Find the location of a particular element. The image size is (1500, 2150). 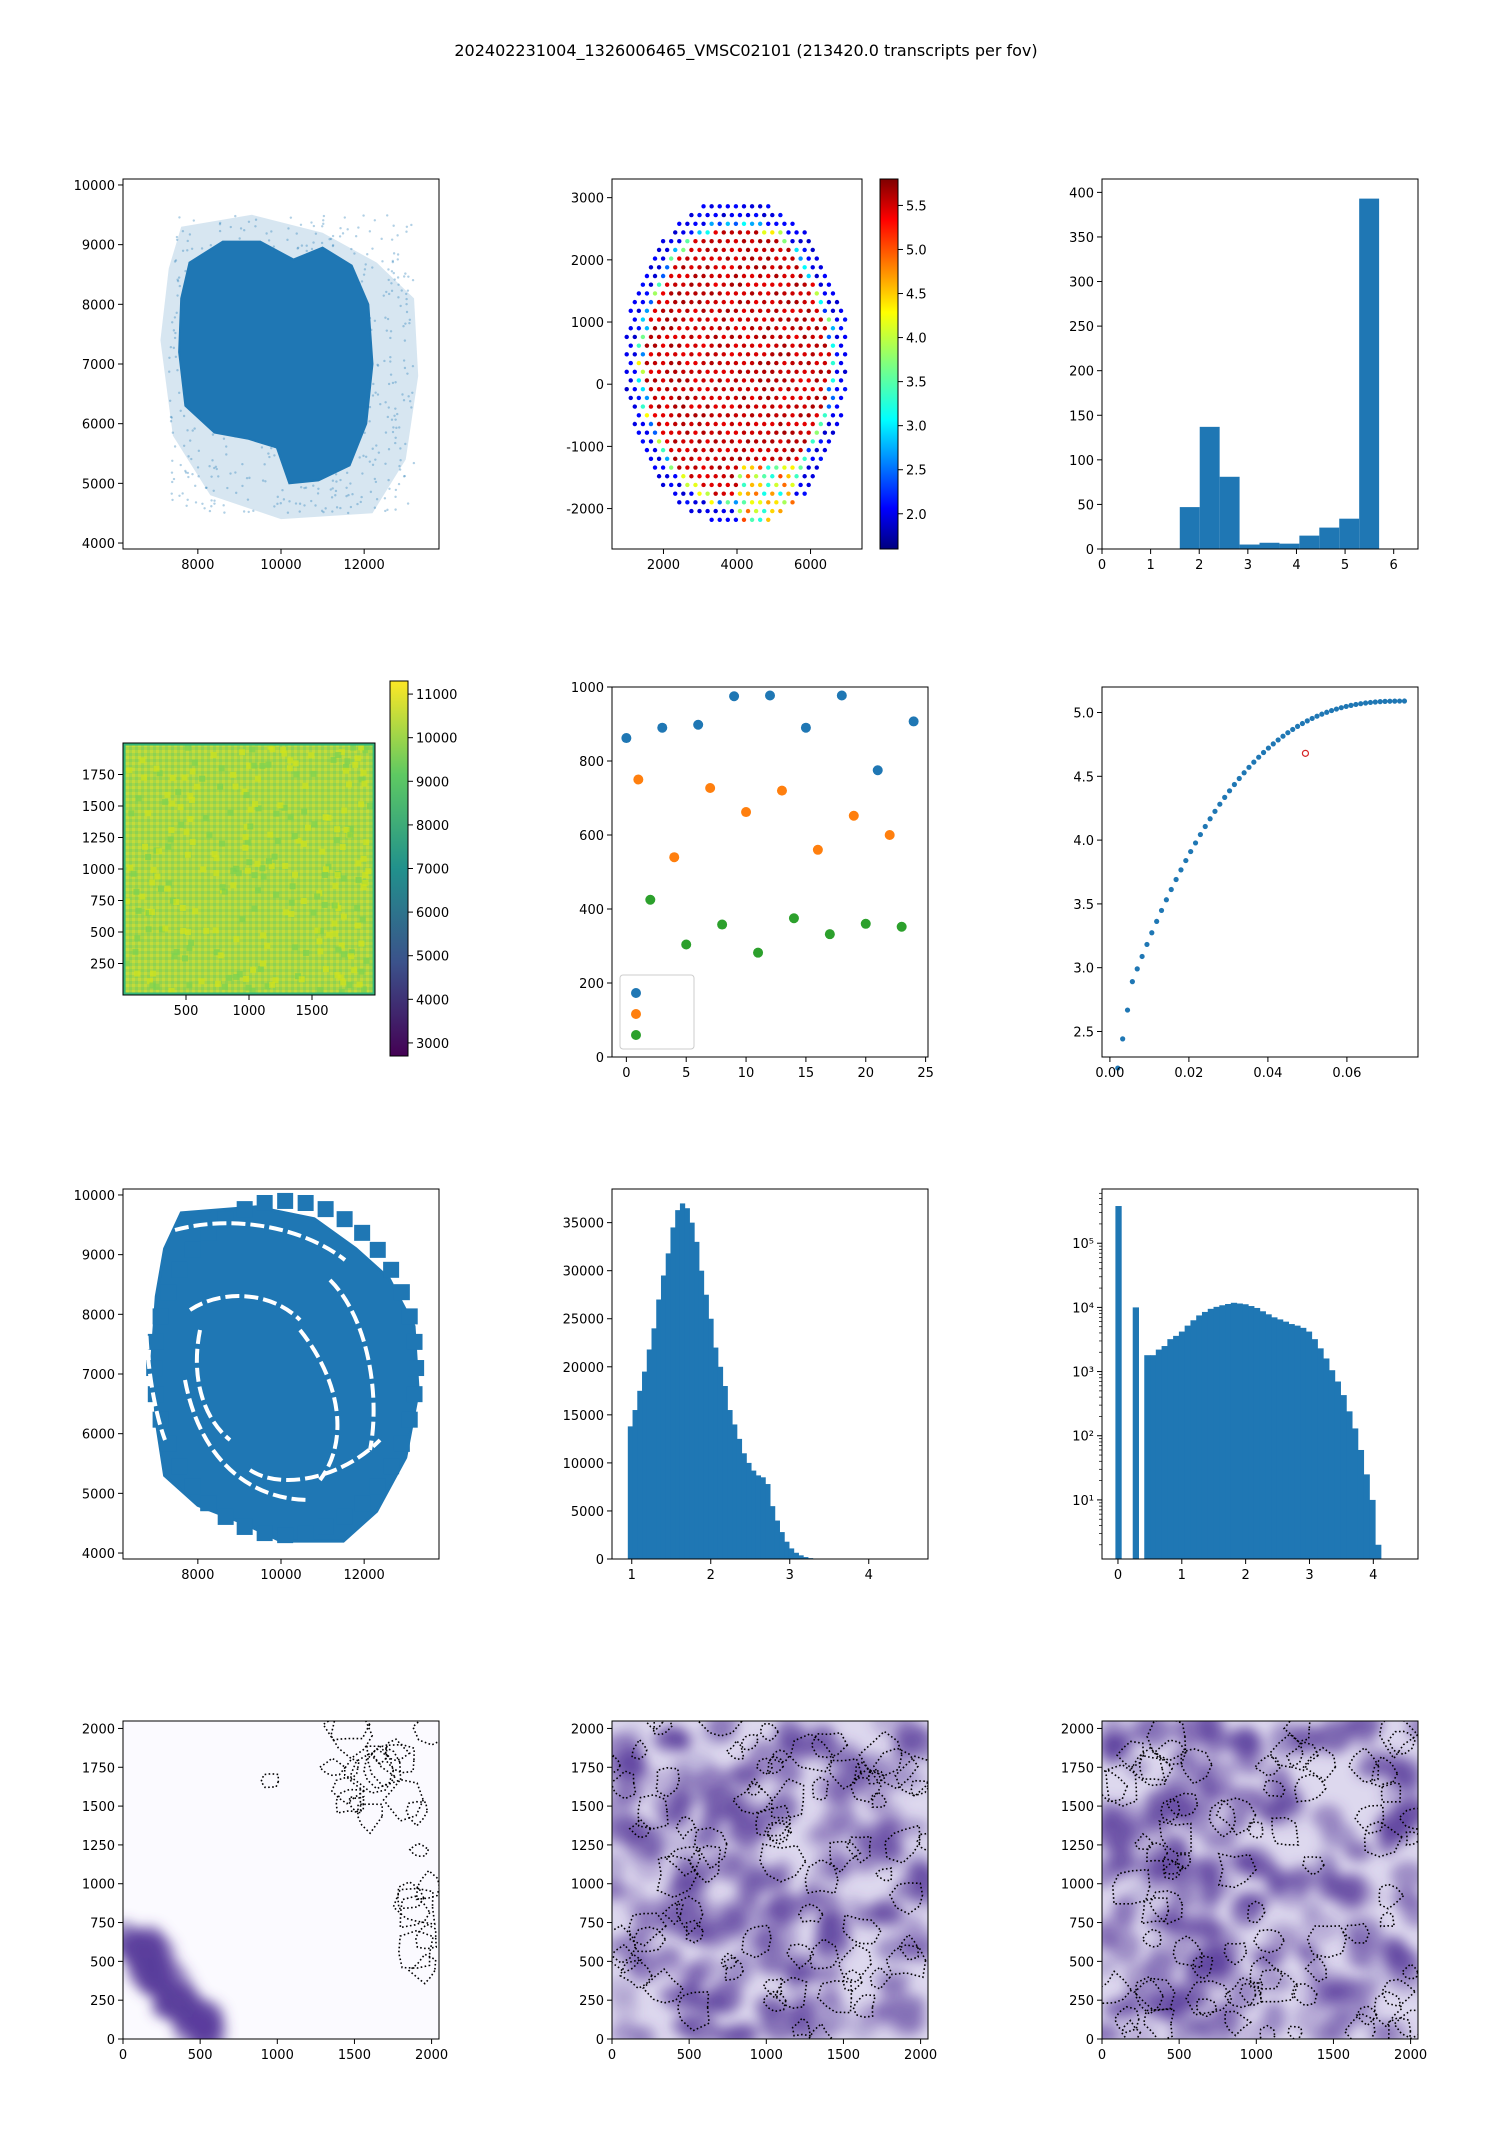

y-tick-label: 400 is located at coordinates (591, 910).